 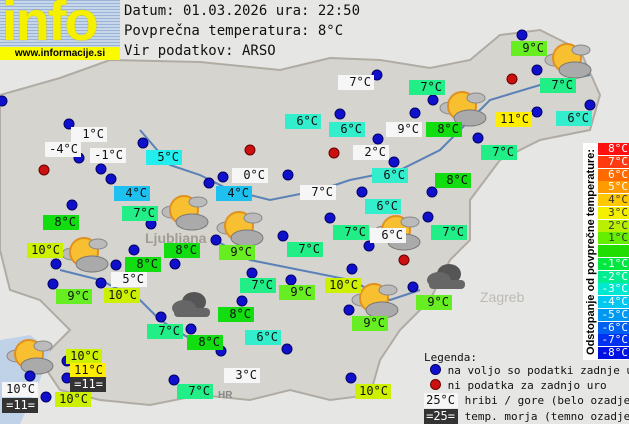 I want to click on map-label-ljubljana: Ljubljana, so click(x=176, y=238).